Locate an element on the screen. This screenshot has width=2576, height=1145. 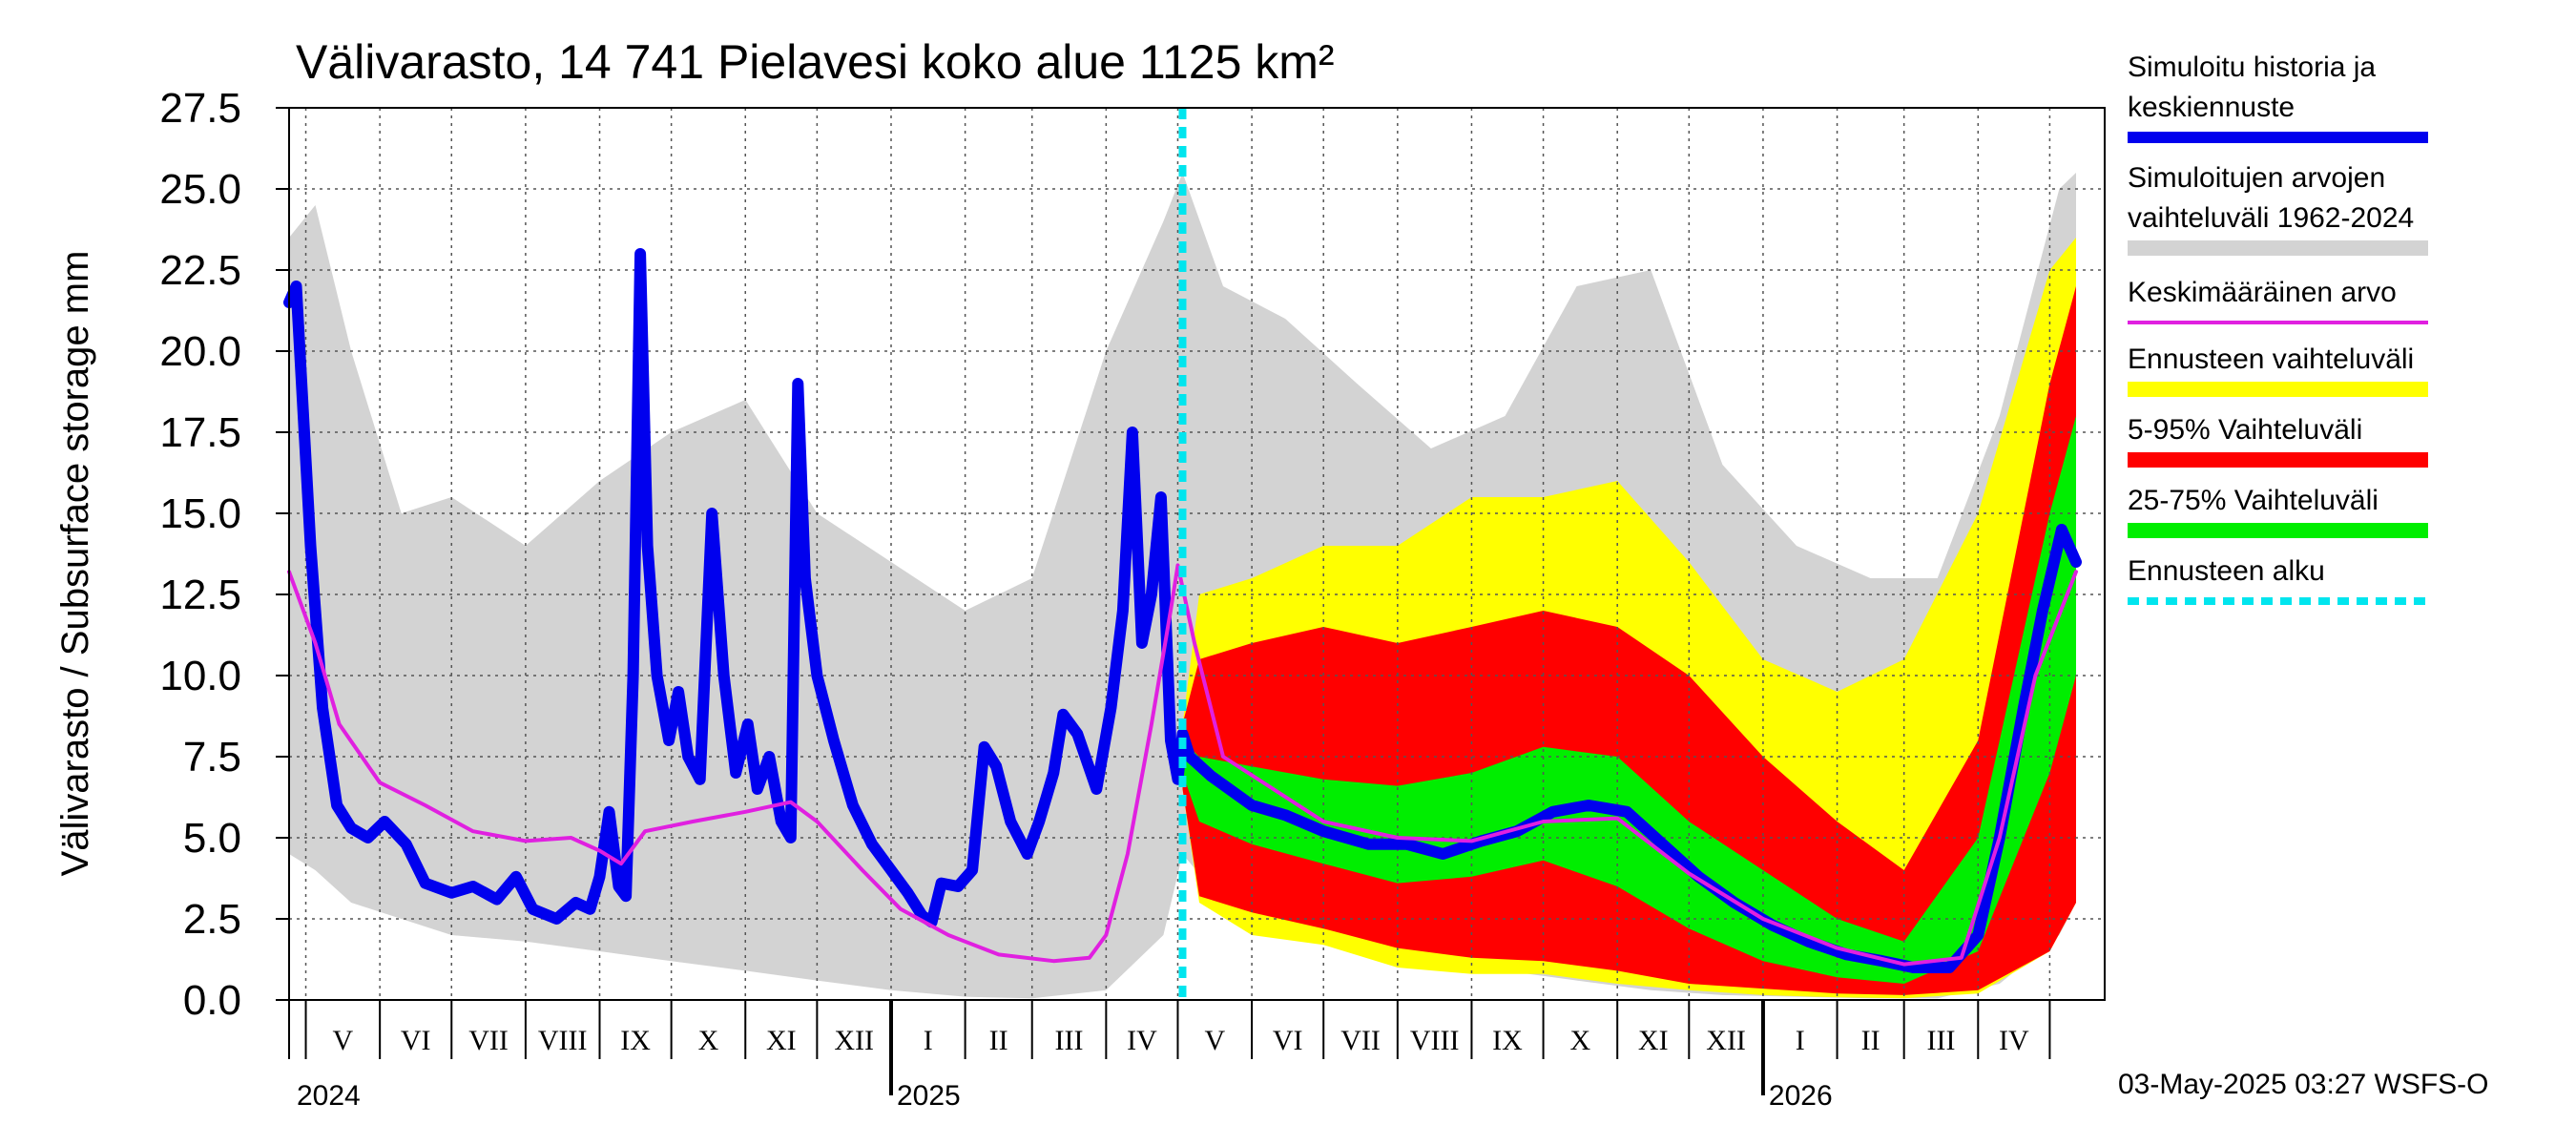
y-tick-label-5: 12.5 is located at coordinates (200, 595).